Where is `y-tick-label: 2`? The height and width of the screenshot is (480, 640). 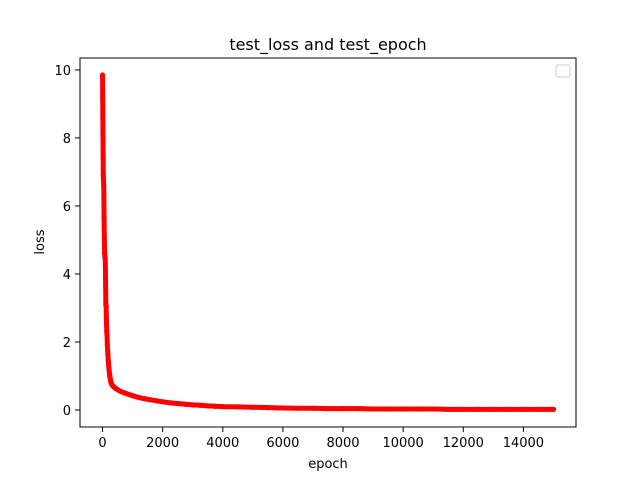 y-tick-label: 2 is located at coordinates (67, 343).